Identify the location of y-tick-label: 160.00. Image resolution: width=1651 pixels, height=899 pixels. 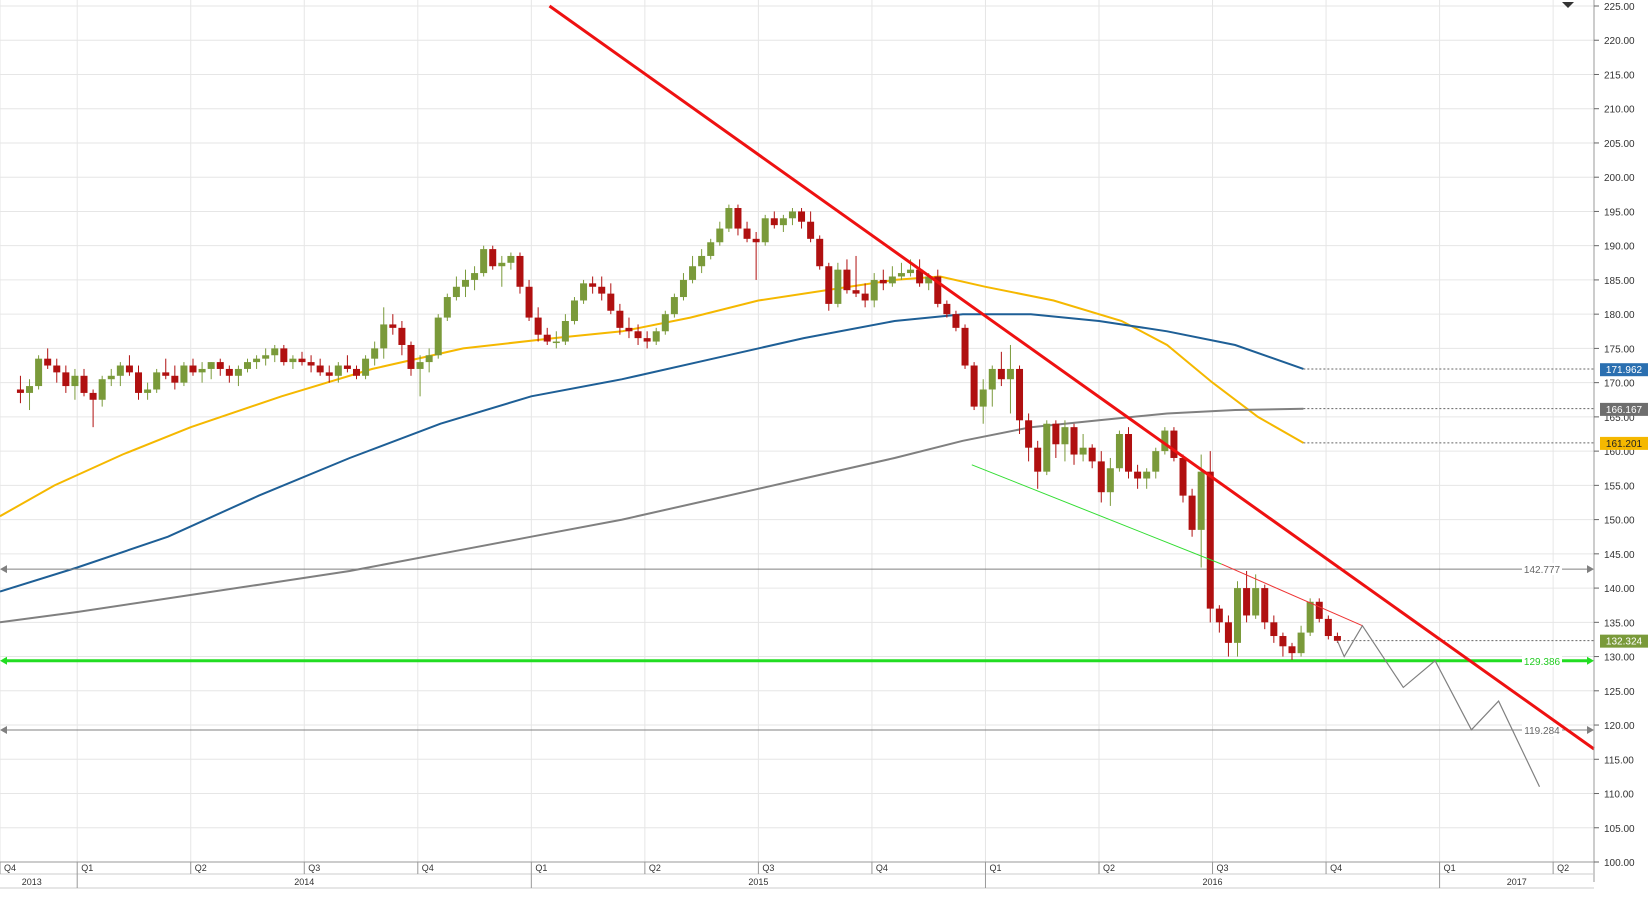
(1619, 452).